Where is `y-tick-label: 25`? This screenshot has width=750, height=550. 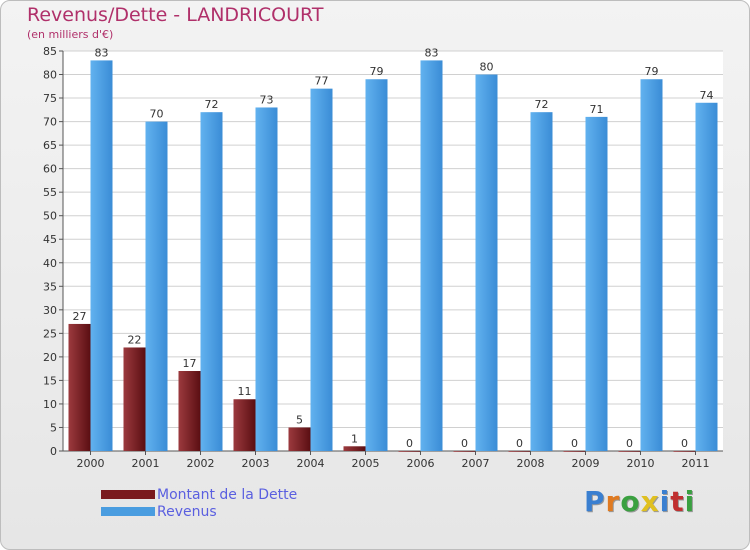
y-tick-label: 25 is located at coordinates (50, 333).